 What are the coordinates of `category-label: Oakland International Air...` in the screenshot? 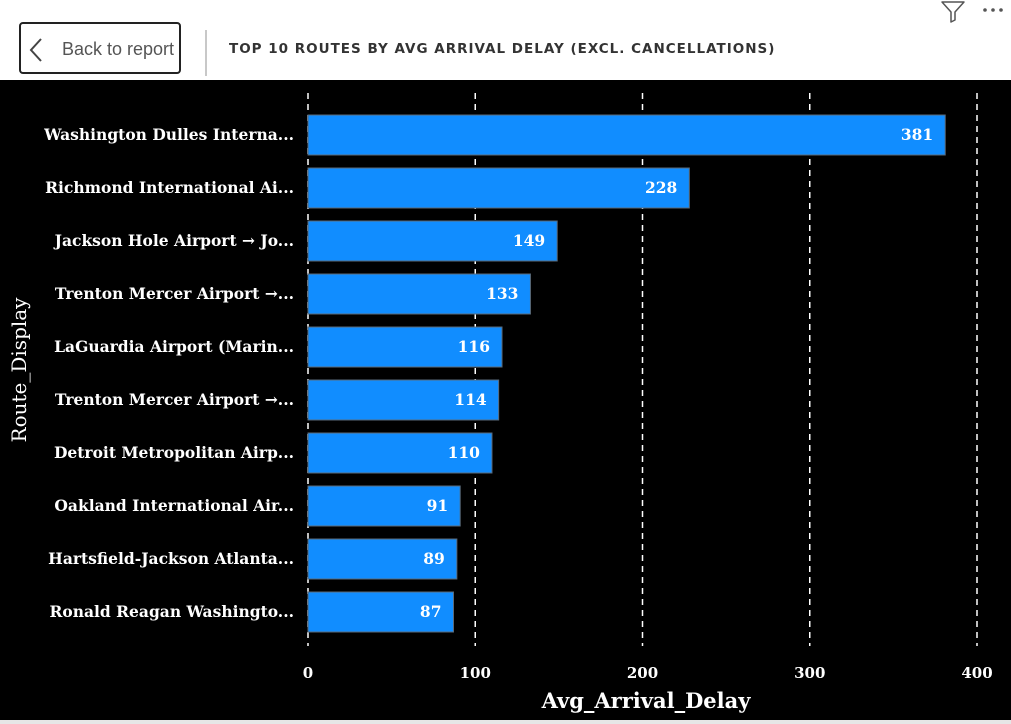 It's located at (174, 505).